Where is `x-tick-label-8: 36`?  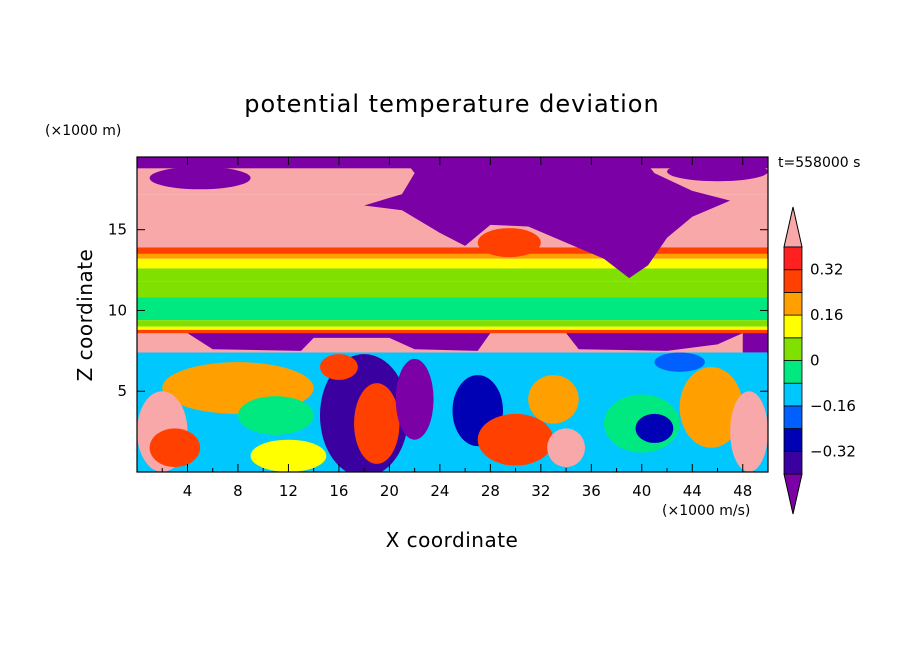
x-tick-label-8: 36 is located at coordinates (591, 491).